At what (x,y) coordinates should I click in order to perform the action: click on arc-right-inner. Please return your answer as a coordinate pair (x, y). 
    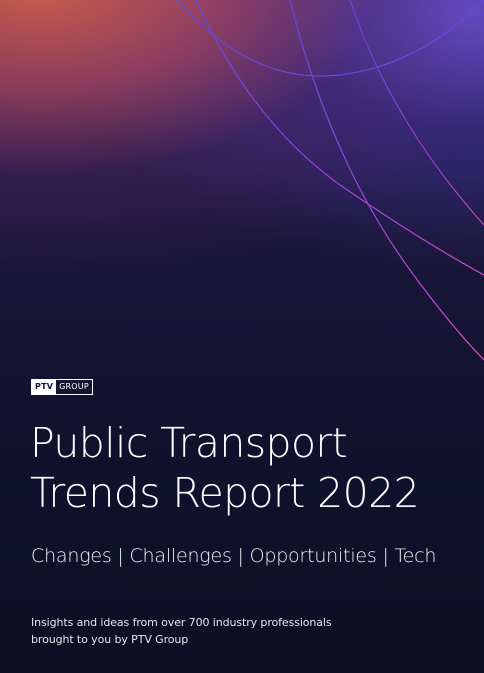
    Looking at the image, I should click on (416, 113).